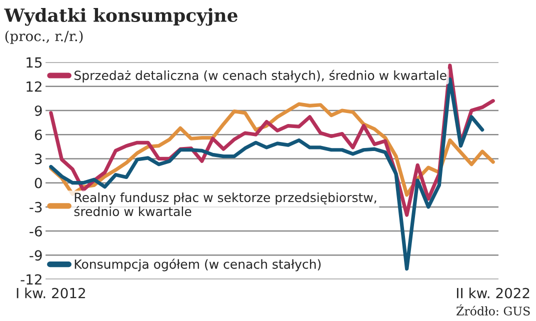 This screenshot has height=321, width=536. Describe the element at coordinates (225, 204) in the screenshot. I see `legend-label: Realny fundusz płac w sektorze przedsiębiorstw, średnio w kwartale` at that location.